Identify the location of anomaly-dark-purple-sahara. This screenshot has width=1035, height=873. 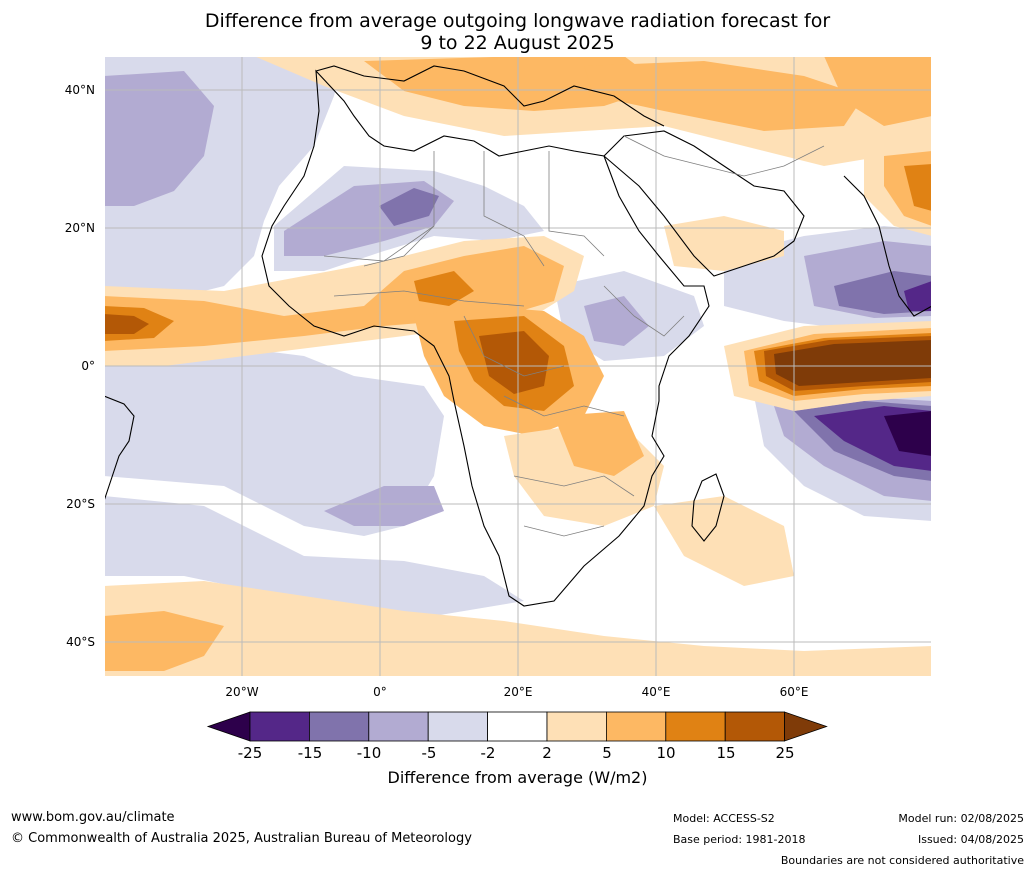
(409, 207).